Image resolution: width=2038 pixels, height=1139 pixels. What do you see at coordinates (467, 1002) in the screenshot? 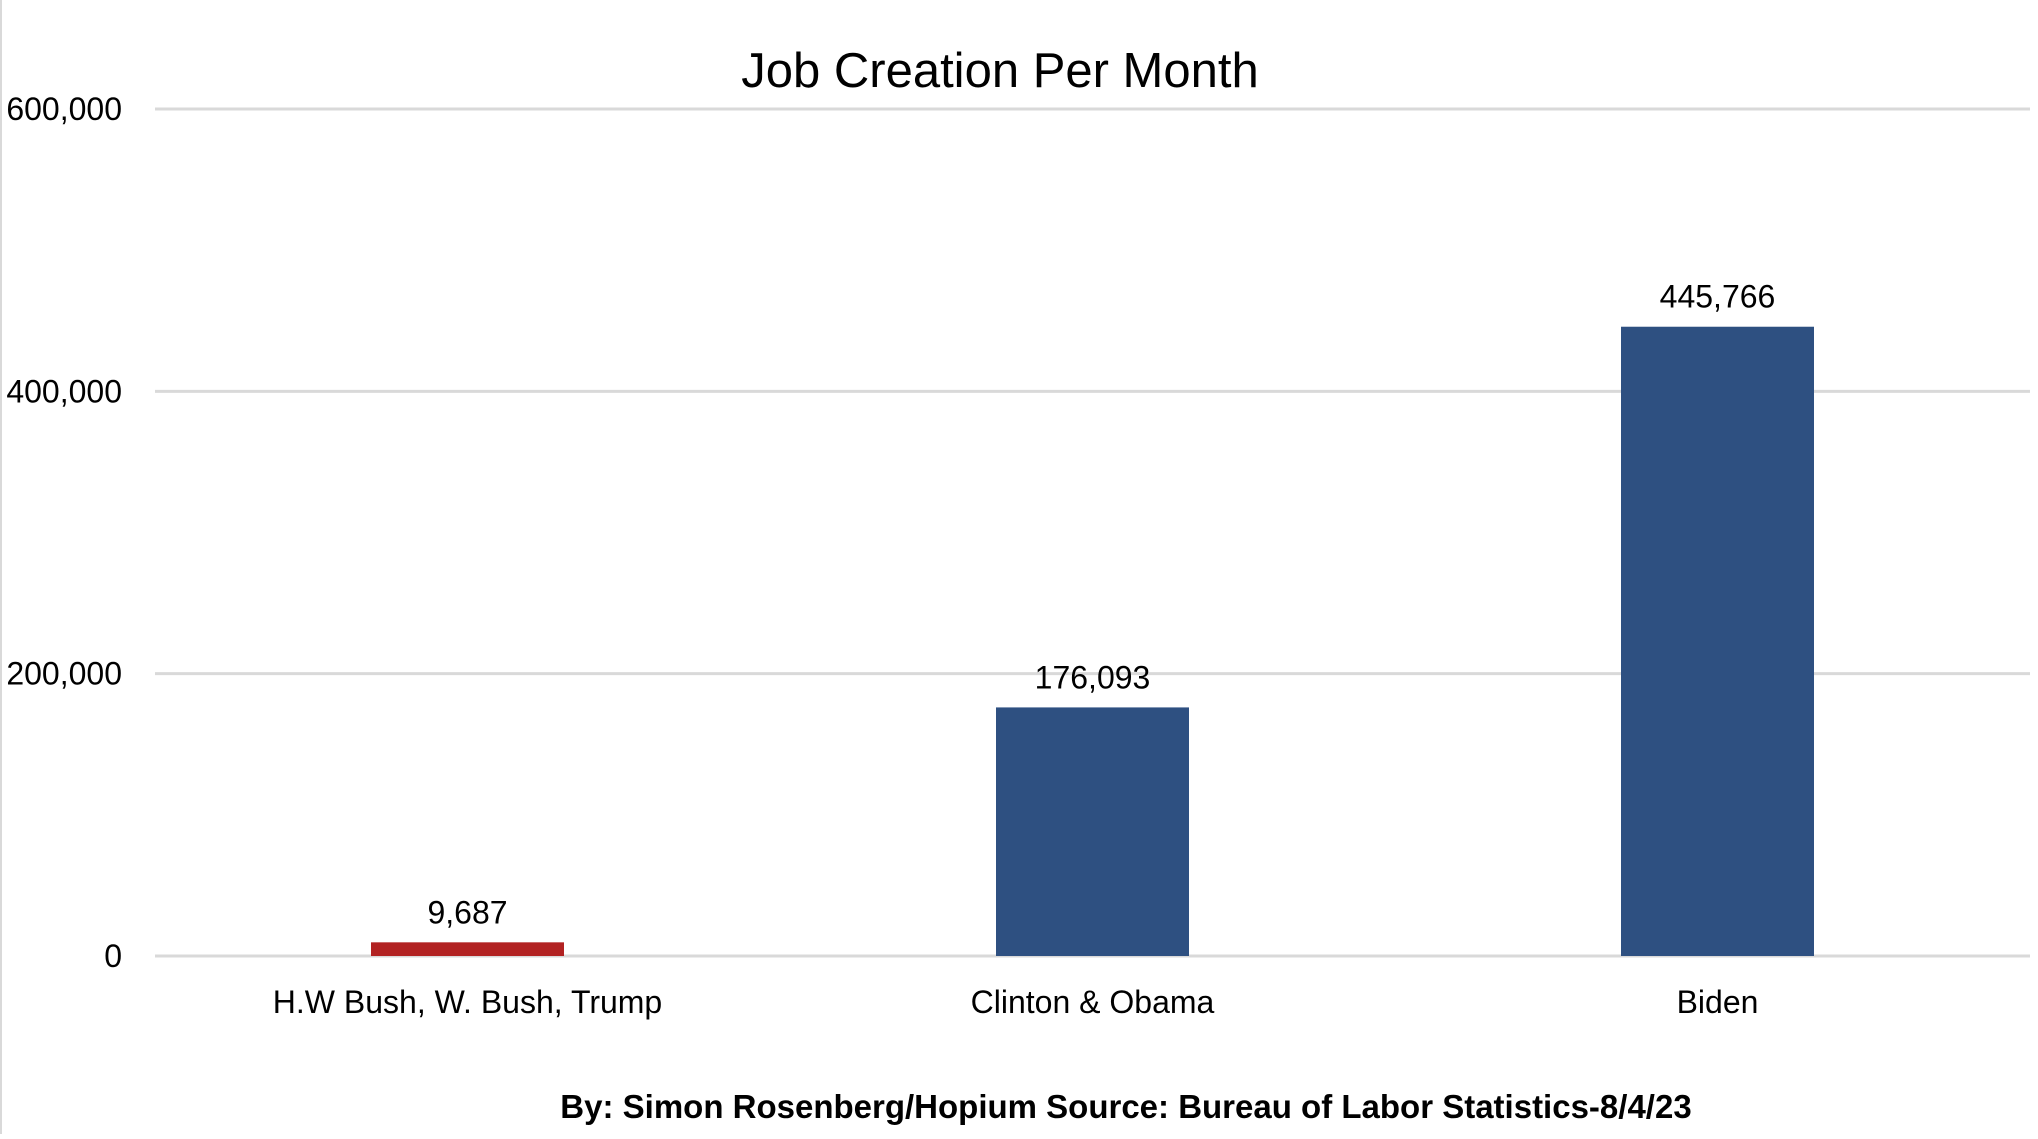
I see `x-tick-label: H.W Bush, W. Bush, Trump` at bounding box center [467, 1002].